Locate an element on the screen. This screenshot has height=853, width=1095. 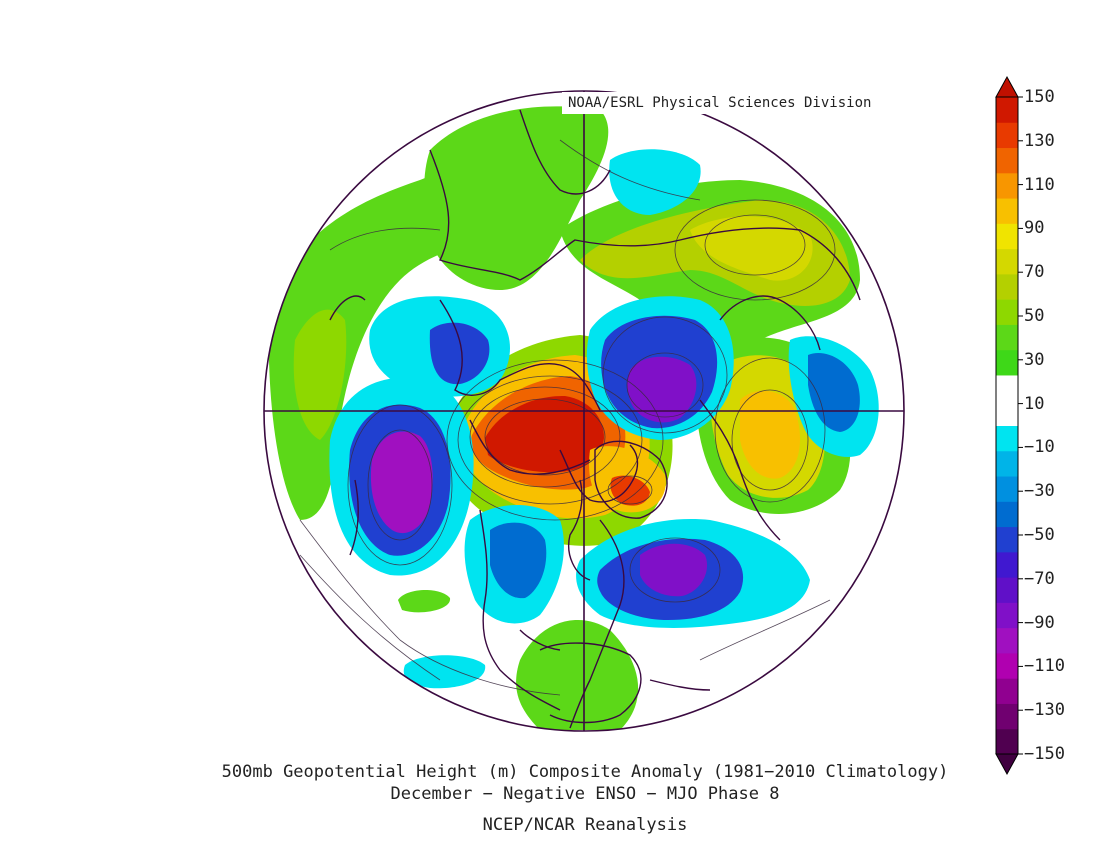
colorbar-label: 70 is located at coordinates (1034, 272).